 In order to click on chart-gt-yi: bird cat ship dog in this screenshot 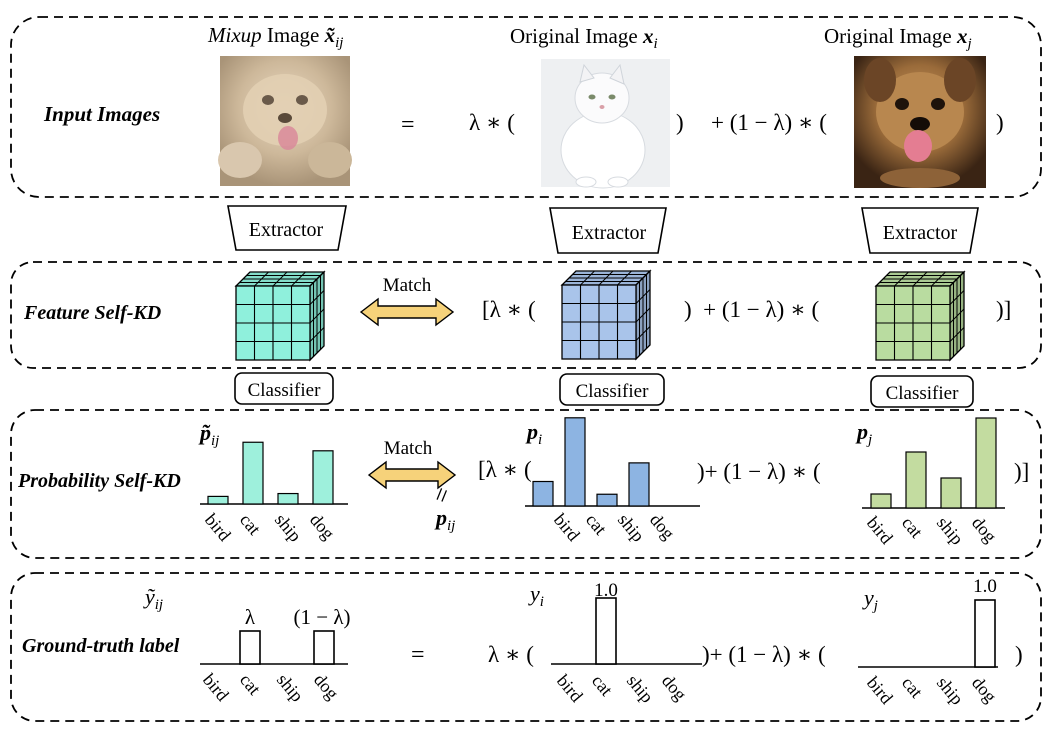, I will do `click(626, 652)`.